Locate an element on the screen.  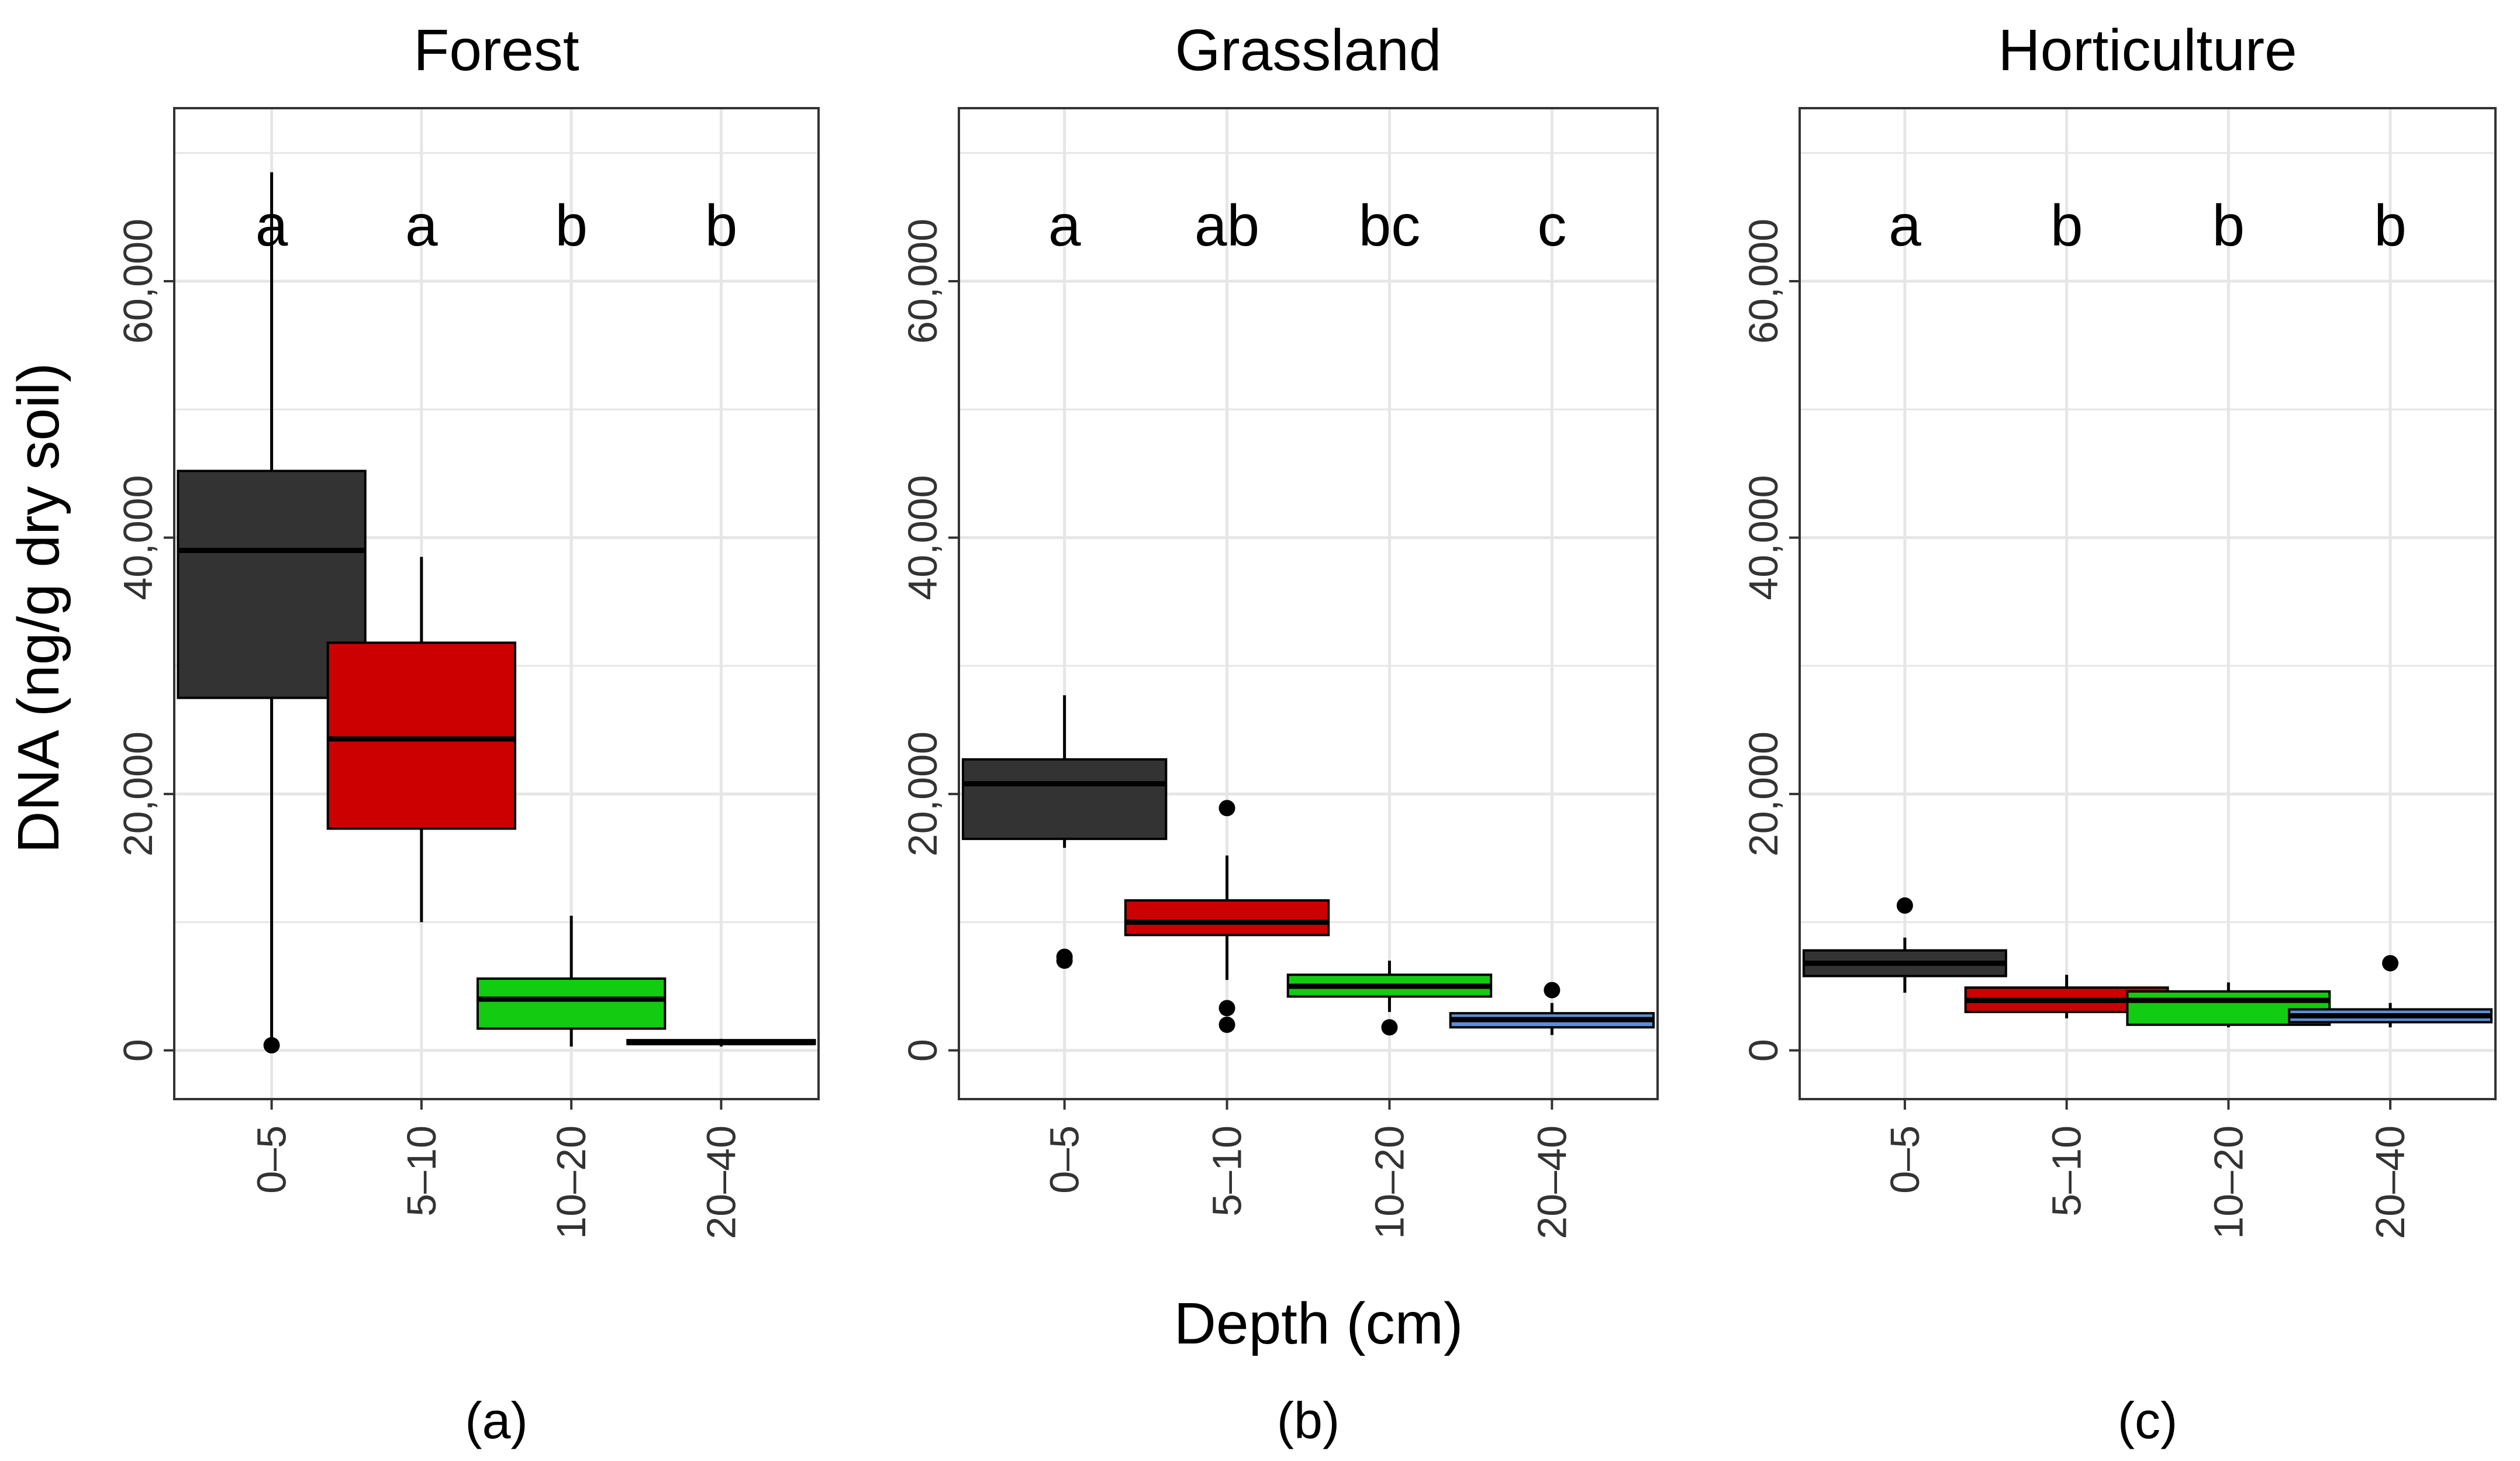
significance-letter: bc is located at coordinates (1390, 225).